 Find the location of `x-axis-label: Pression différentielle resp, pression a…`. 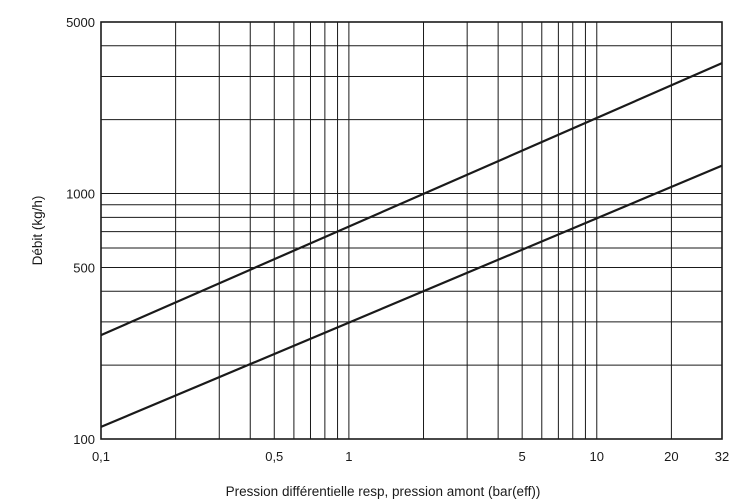

x-axis-label: Pression différentielle resp, pression a… is located at coordinates (383, 491).